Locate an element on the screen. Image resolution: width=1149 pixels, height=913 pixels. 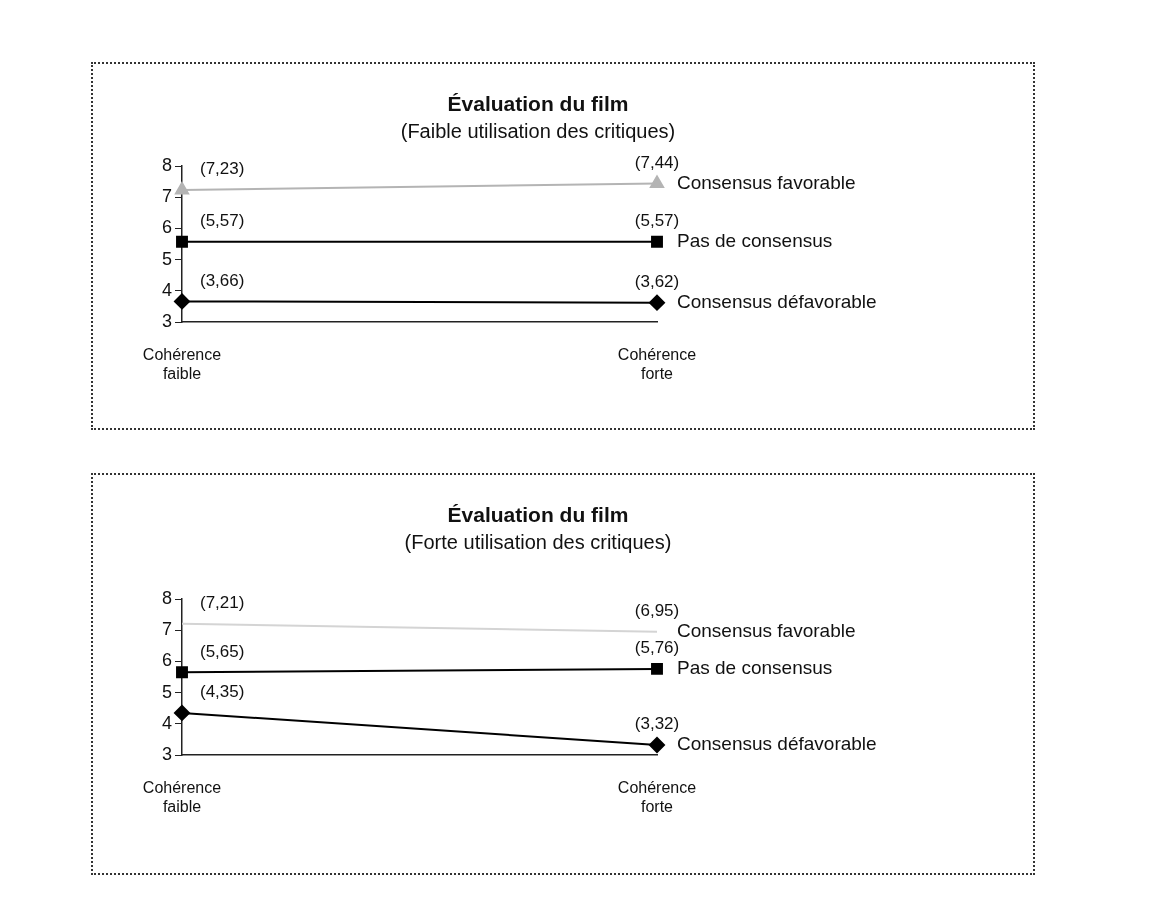
data-label: (6,95) is located at coordinates (657, 610).